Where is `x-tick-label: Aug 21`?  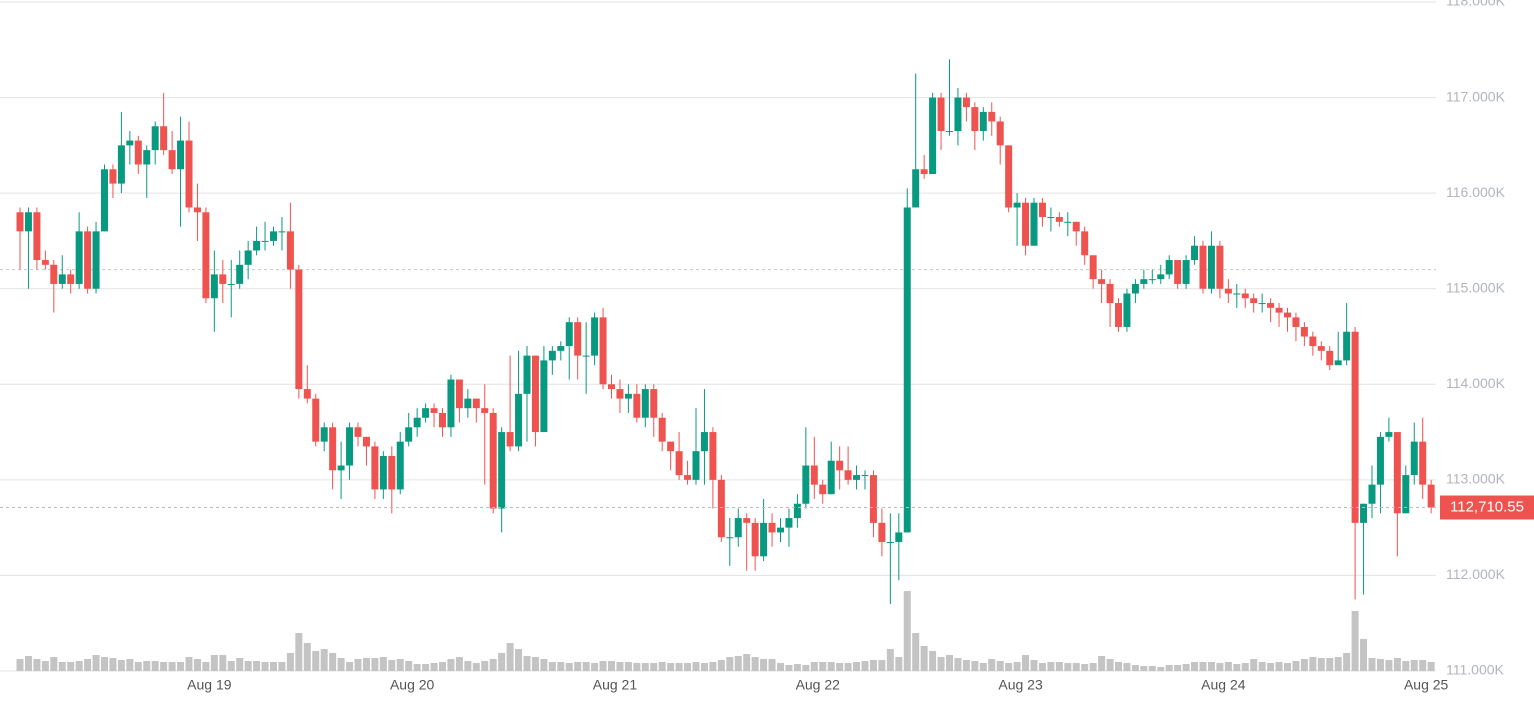 x-tick-label: Aug 21 is located at coordinates (615, 685).